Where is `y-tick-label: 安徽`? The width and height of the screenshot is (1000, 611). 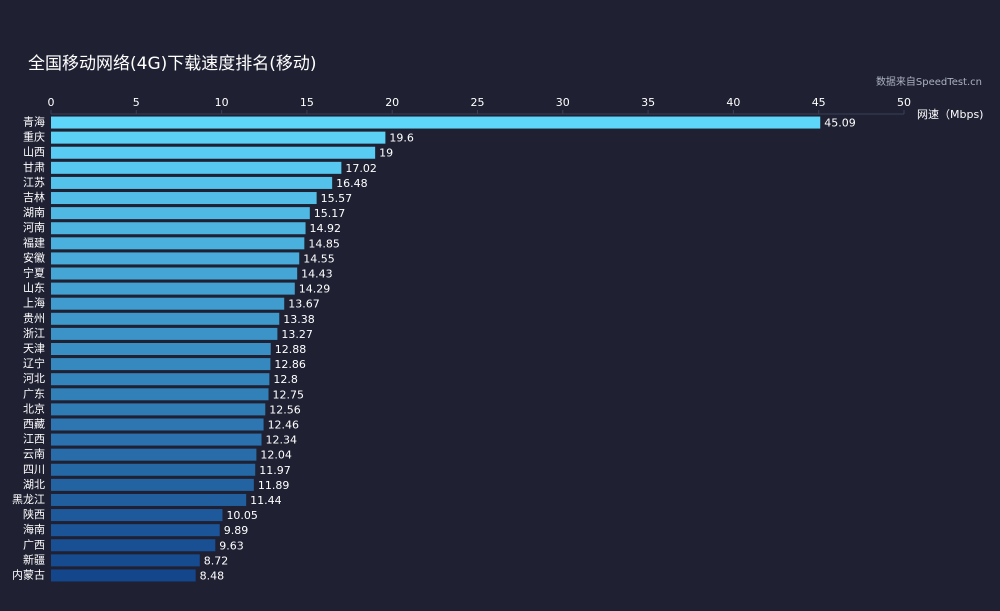
y-tick-label: 安徽 is located at coordinates (34, 257).